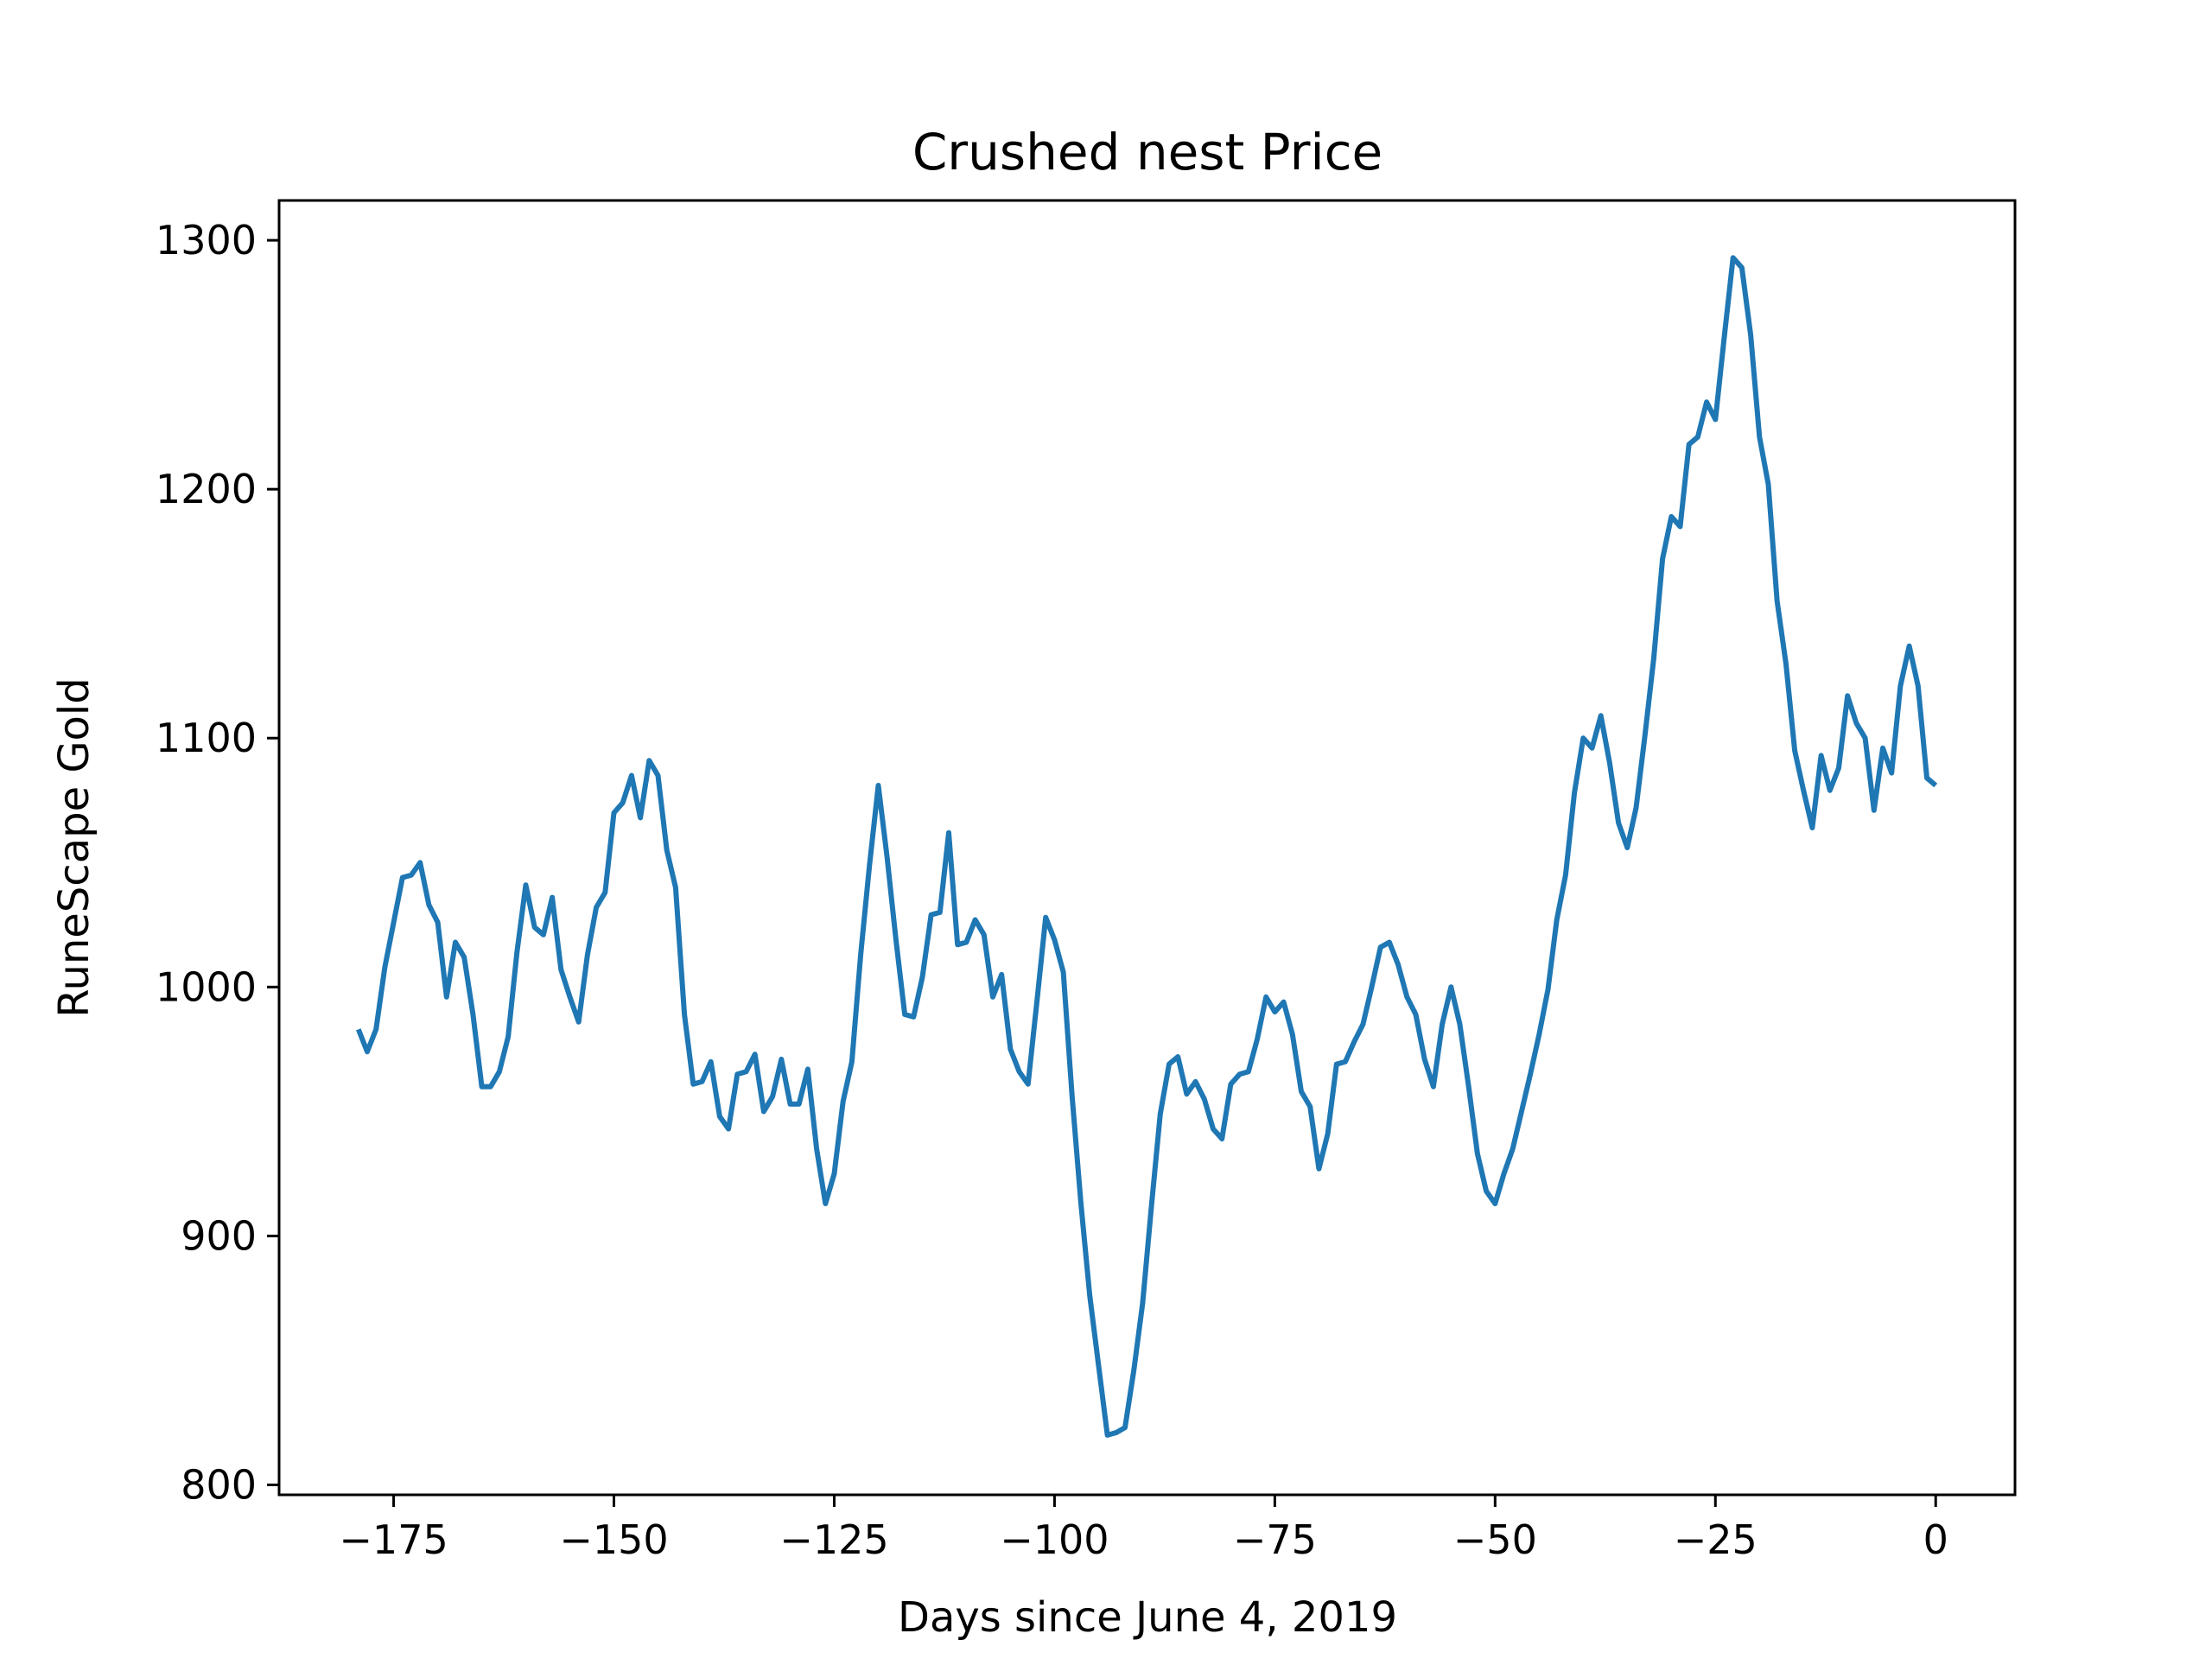 Image resolution: width=2212 pixels, height=1659 pixels. Describe the element at coordinates (219, 1484) in the screenshot. I see `y-tick-label: 800` at that location.